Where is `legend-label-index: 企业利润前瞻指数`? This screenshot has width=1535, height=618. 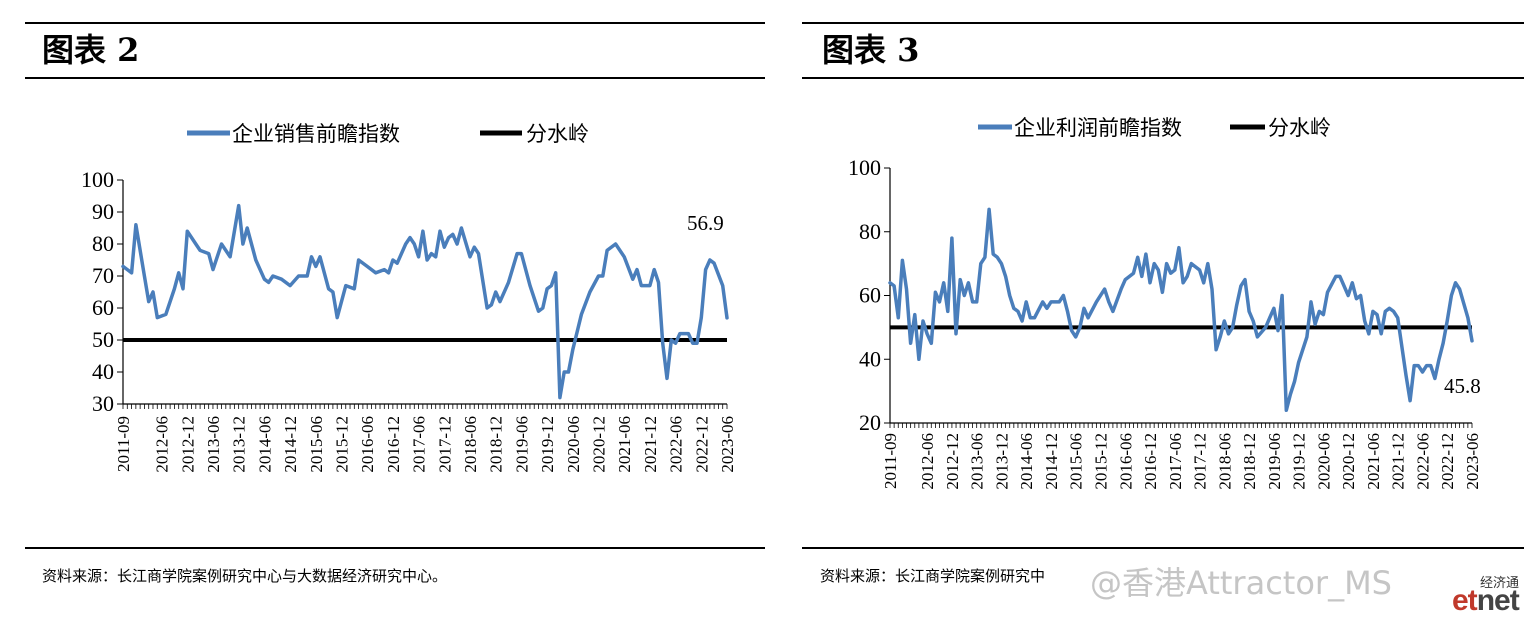
legend-label-index: 企业利润前瞻指数 is located at coordinates (1098, 128).